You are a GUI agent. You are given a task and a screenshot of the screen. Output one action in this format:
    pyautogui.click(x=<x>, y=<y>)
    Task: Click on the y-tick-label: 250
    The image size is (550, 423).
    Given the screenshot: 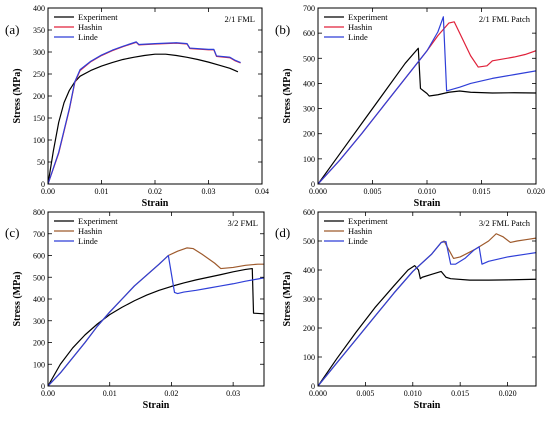 What is the action you would take?
    pyautogui.click(x=39, y=74)
    